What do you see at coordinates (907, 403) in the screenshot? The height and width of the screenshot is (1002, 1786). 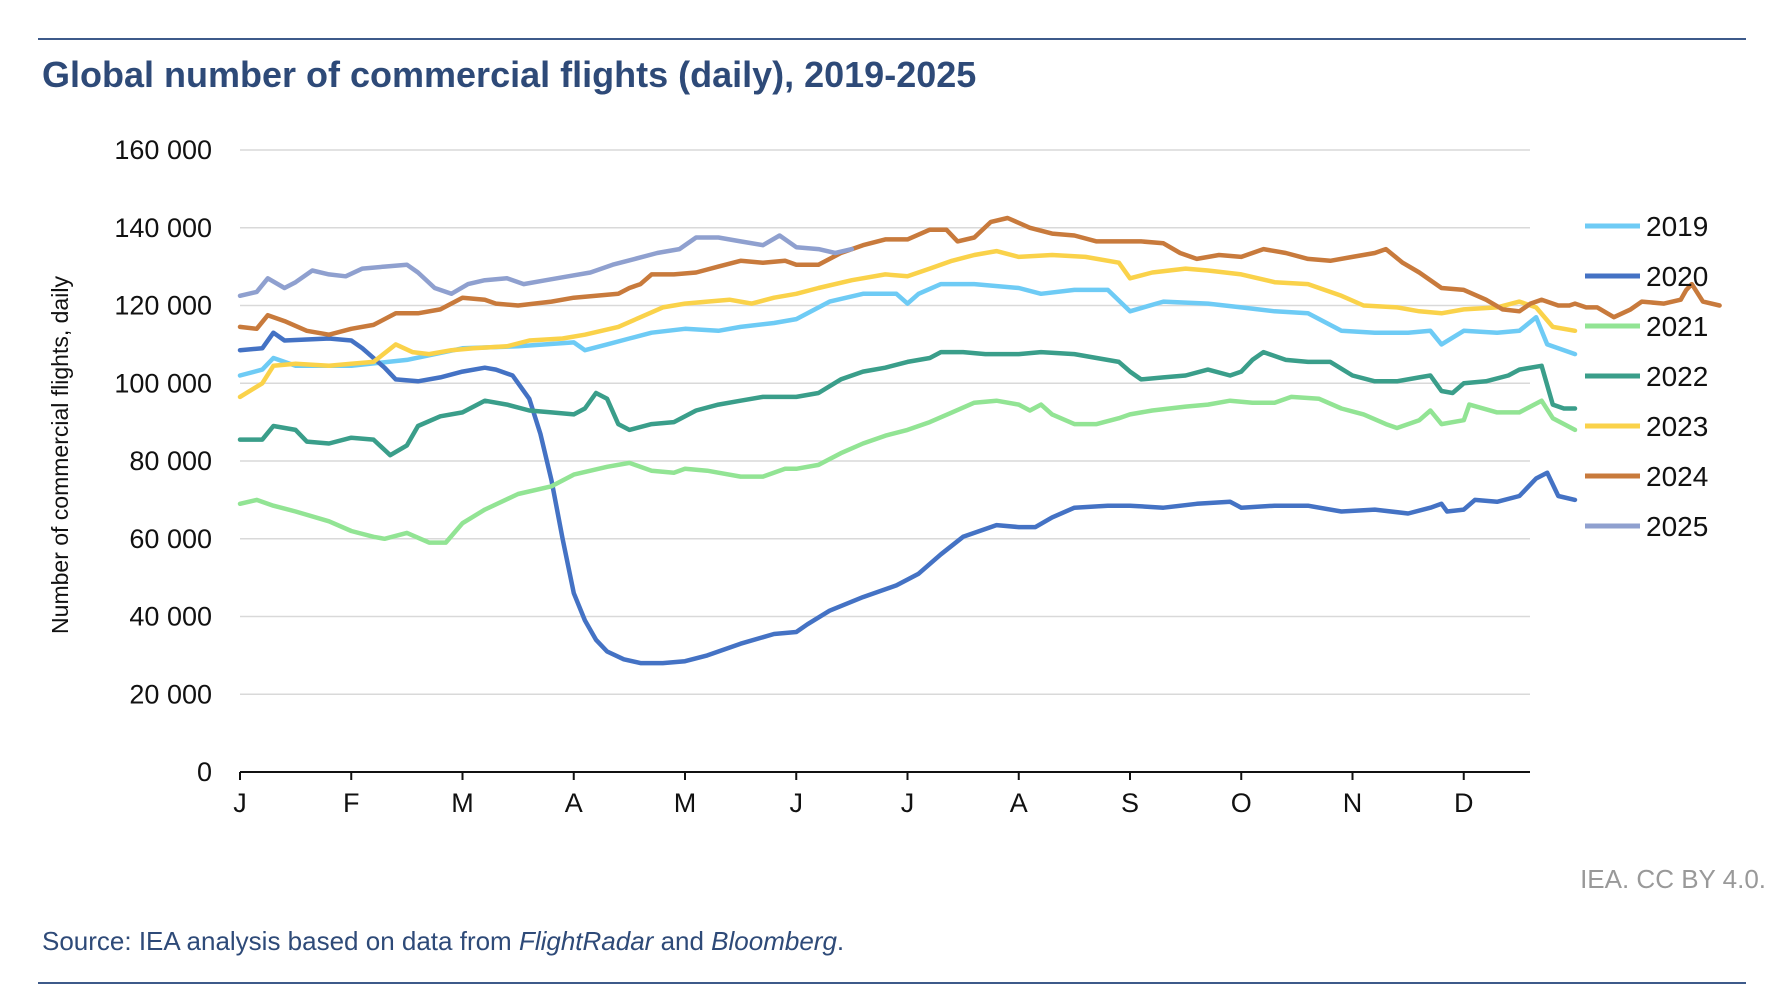 I see `series-line-2022` at bounding box center [907, 403].